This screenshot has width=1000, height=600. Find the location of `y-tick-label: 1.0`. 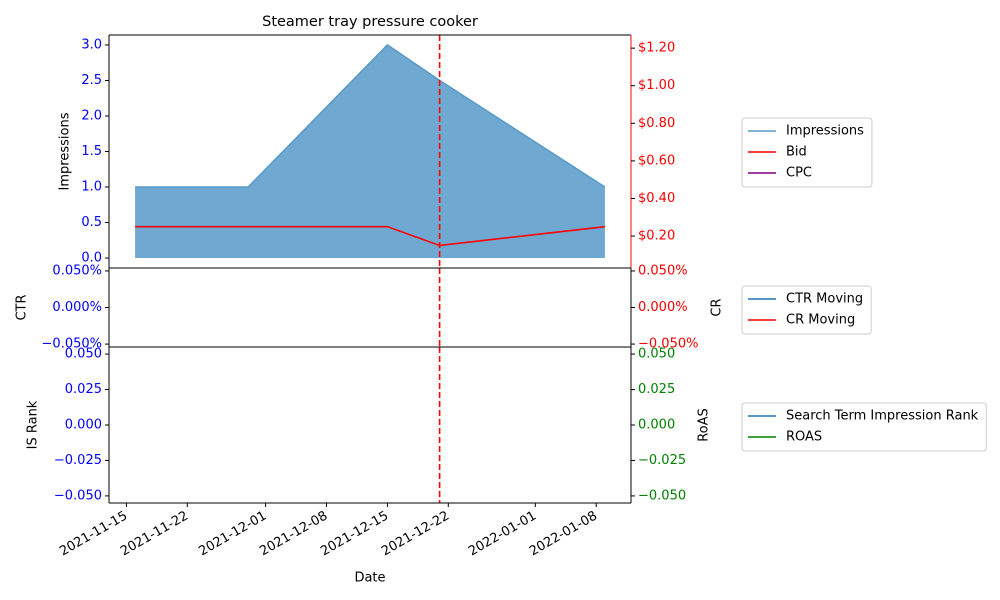

y-tick-label: 1.0 is located at coordinates (91, 187).